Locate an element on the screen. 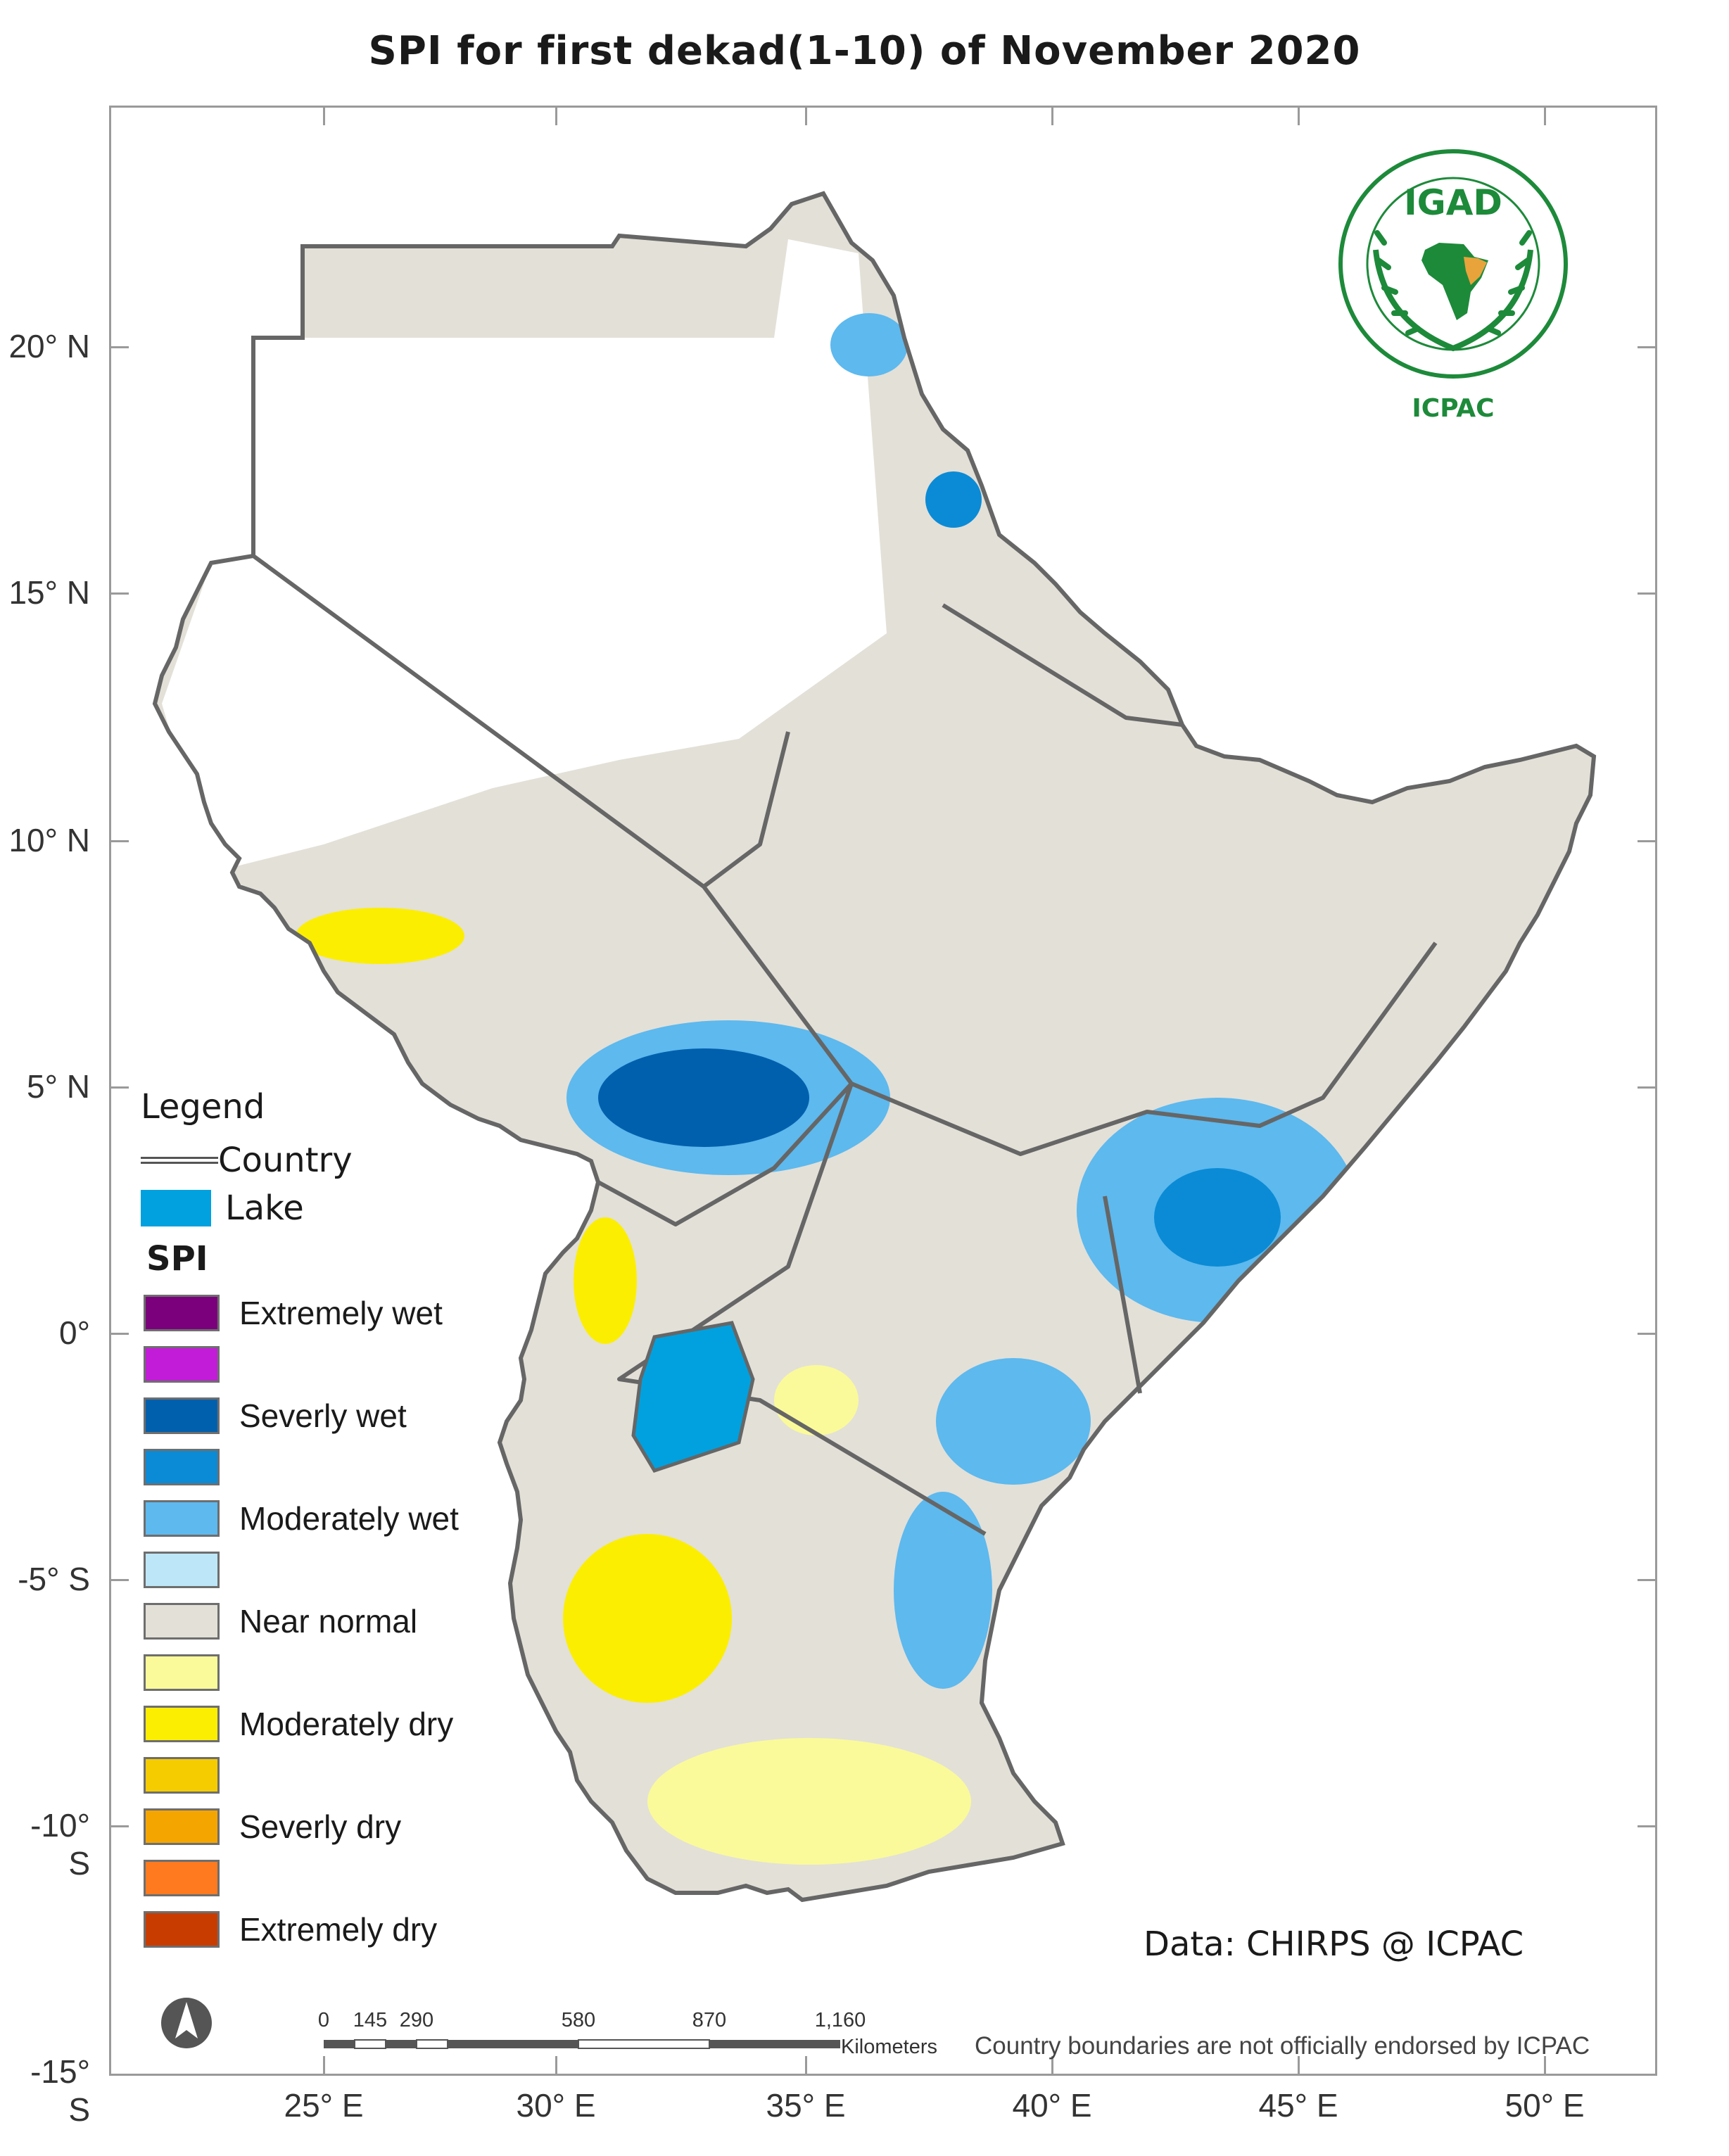  light-dry-patch is located at coordinates (809, 1801).